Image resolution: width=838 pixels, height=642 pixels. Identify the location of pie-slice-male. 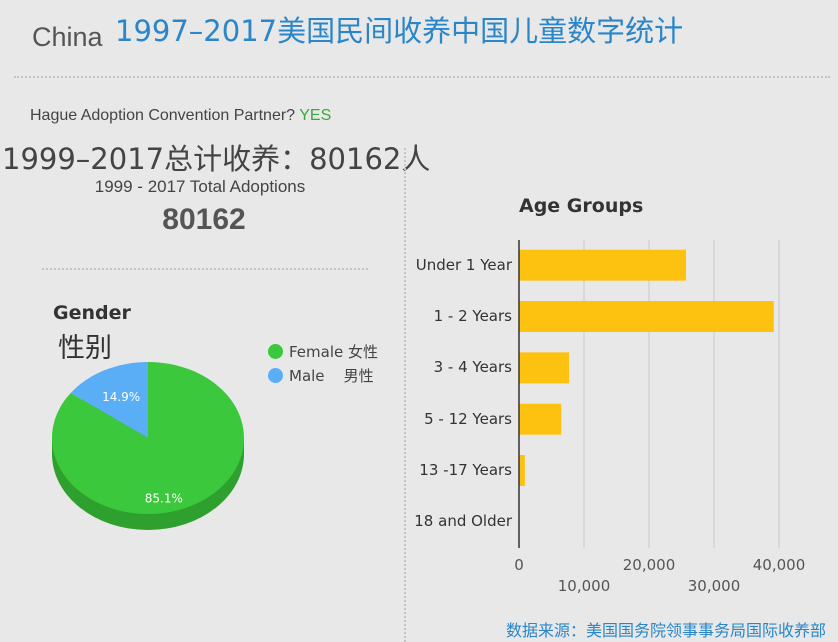
(109, 400).